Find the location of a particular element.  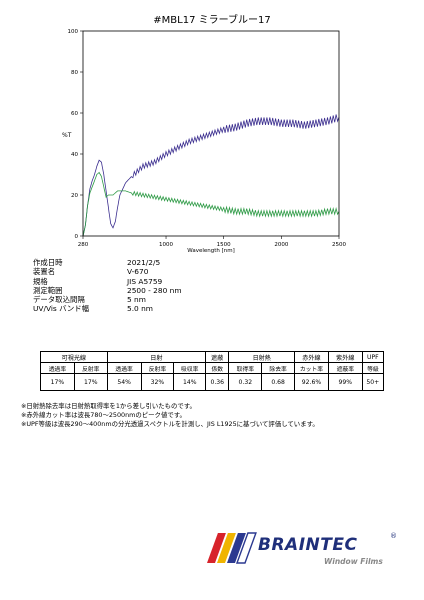

x-tick-label: 1500 is located at coordinates (224, 245).